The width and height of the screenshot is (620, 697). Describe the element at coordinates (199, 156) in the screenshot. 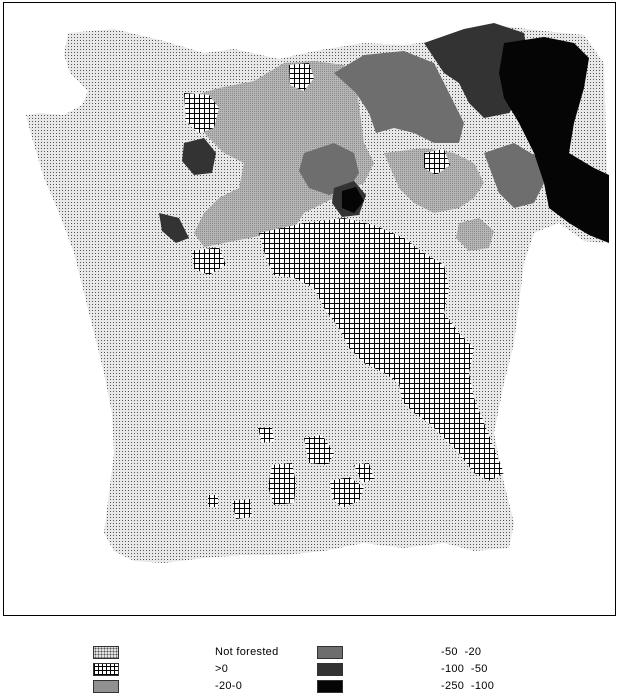

I see `region-minus100-50-c` at that location.